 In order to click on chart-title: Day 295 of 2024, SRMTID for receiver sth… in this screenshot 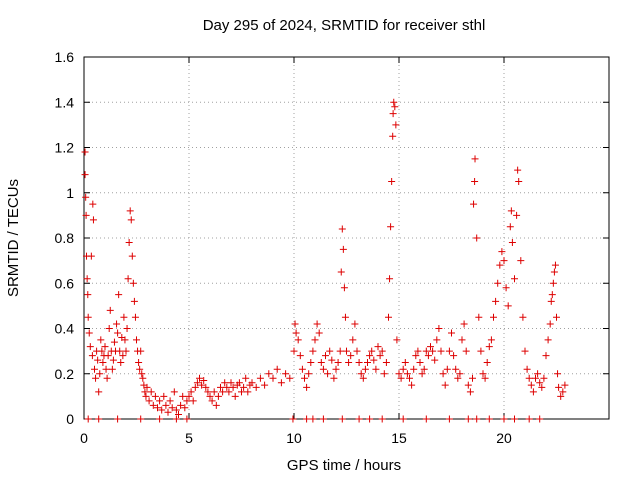, I will do `click(344, 25)`.